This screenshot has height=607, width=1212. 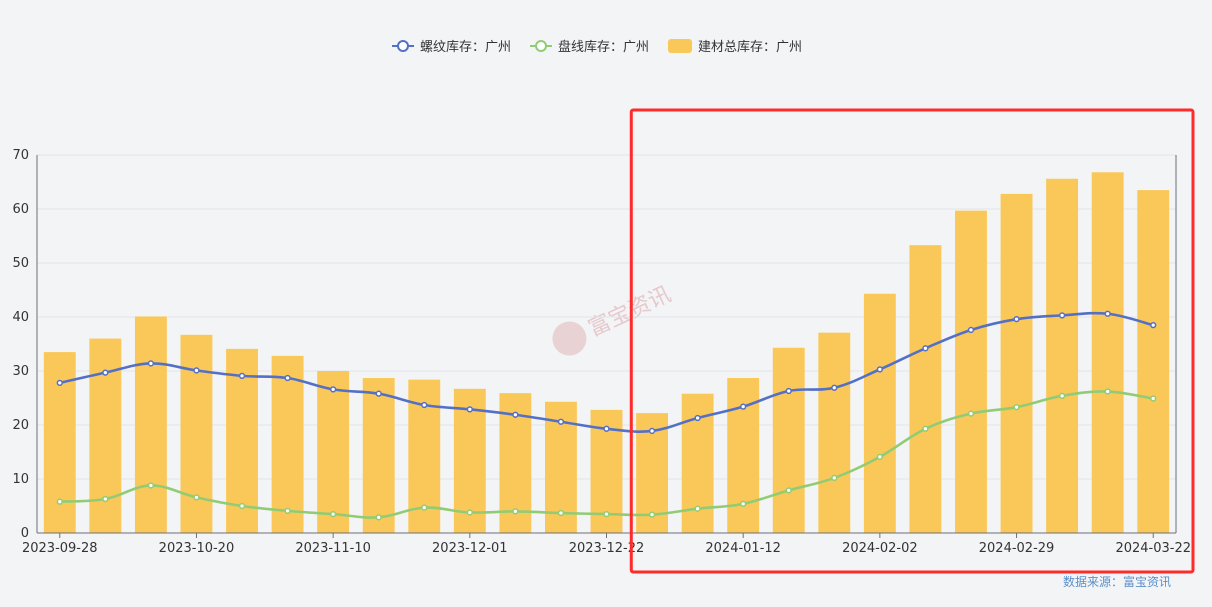 What do you see at coordinates (20, 371) in the screenshot?
I see `y-tick-label: 30` at bounding box center [20, 371].